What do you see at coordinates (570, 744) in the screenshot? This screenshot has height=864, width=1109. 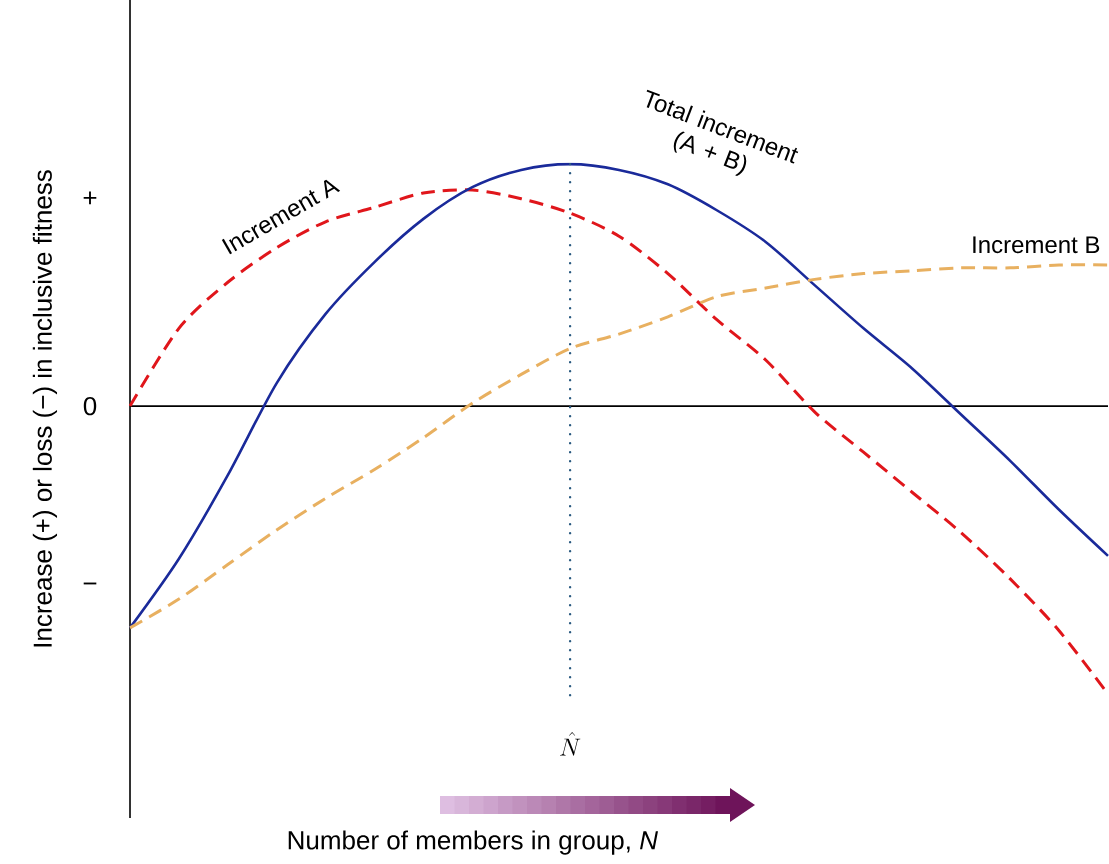 I see `text: $\hat{N}$` at bounding box center [570, 744].